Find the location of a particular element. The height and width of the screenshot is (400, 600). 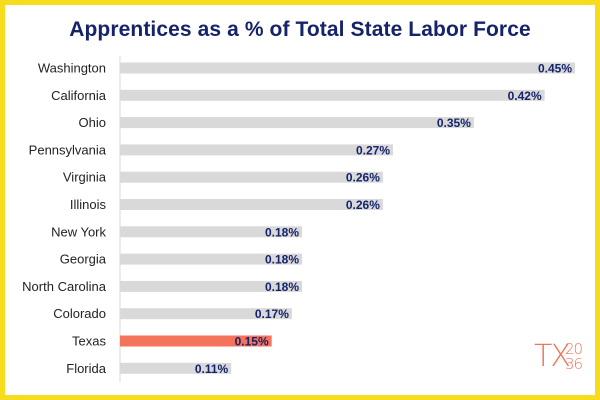

category-label: Ohio is located at coordinates (92, 122).